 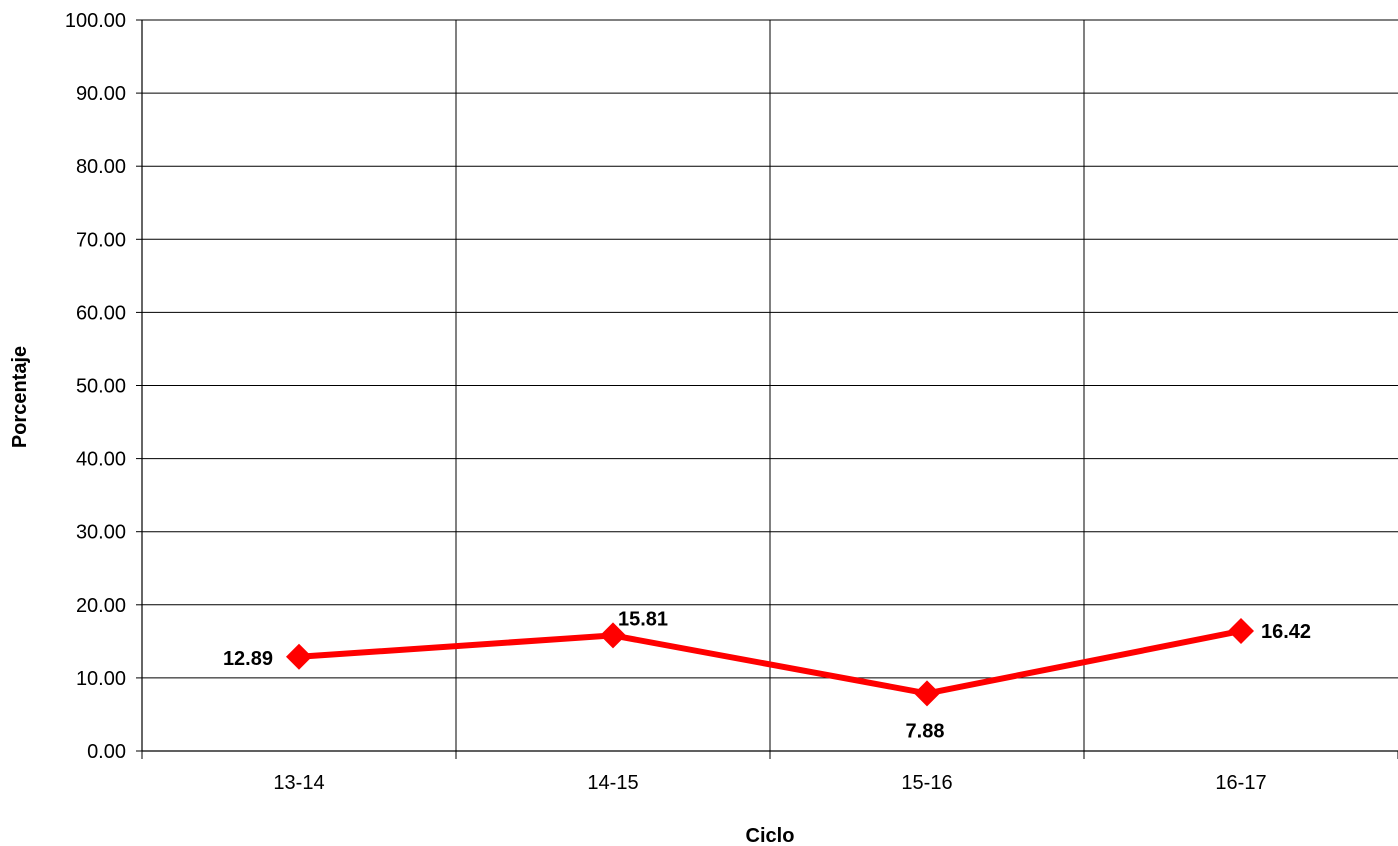 What do you see at coordinates (101, 533) in the screenshot?
I see `y-tick-label: 30.00` at bounding box center [101, 533].